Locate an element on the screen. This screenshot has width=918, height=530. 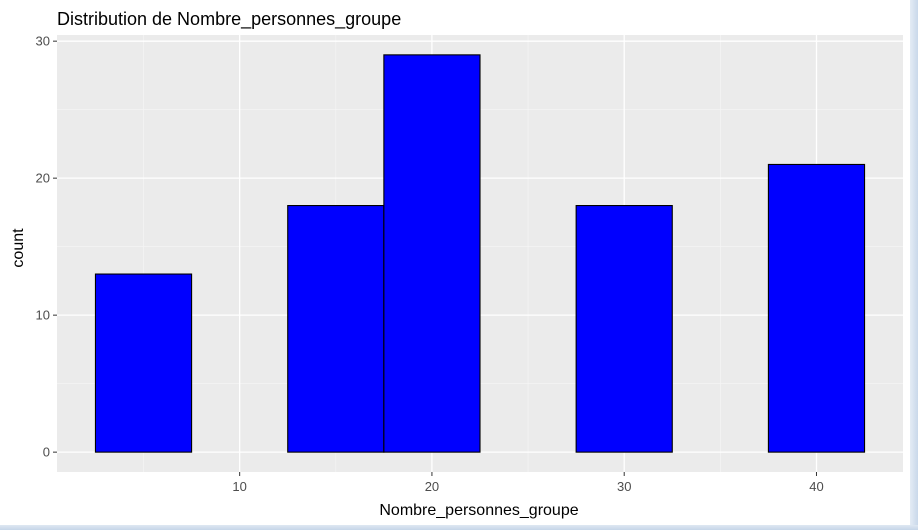
x-axis-title: Nombre_personnes_groupe is located at coordinates (478, 510).